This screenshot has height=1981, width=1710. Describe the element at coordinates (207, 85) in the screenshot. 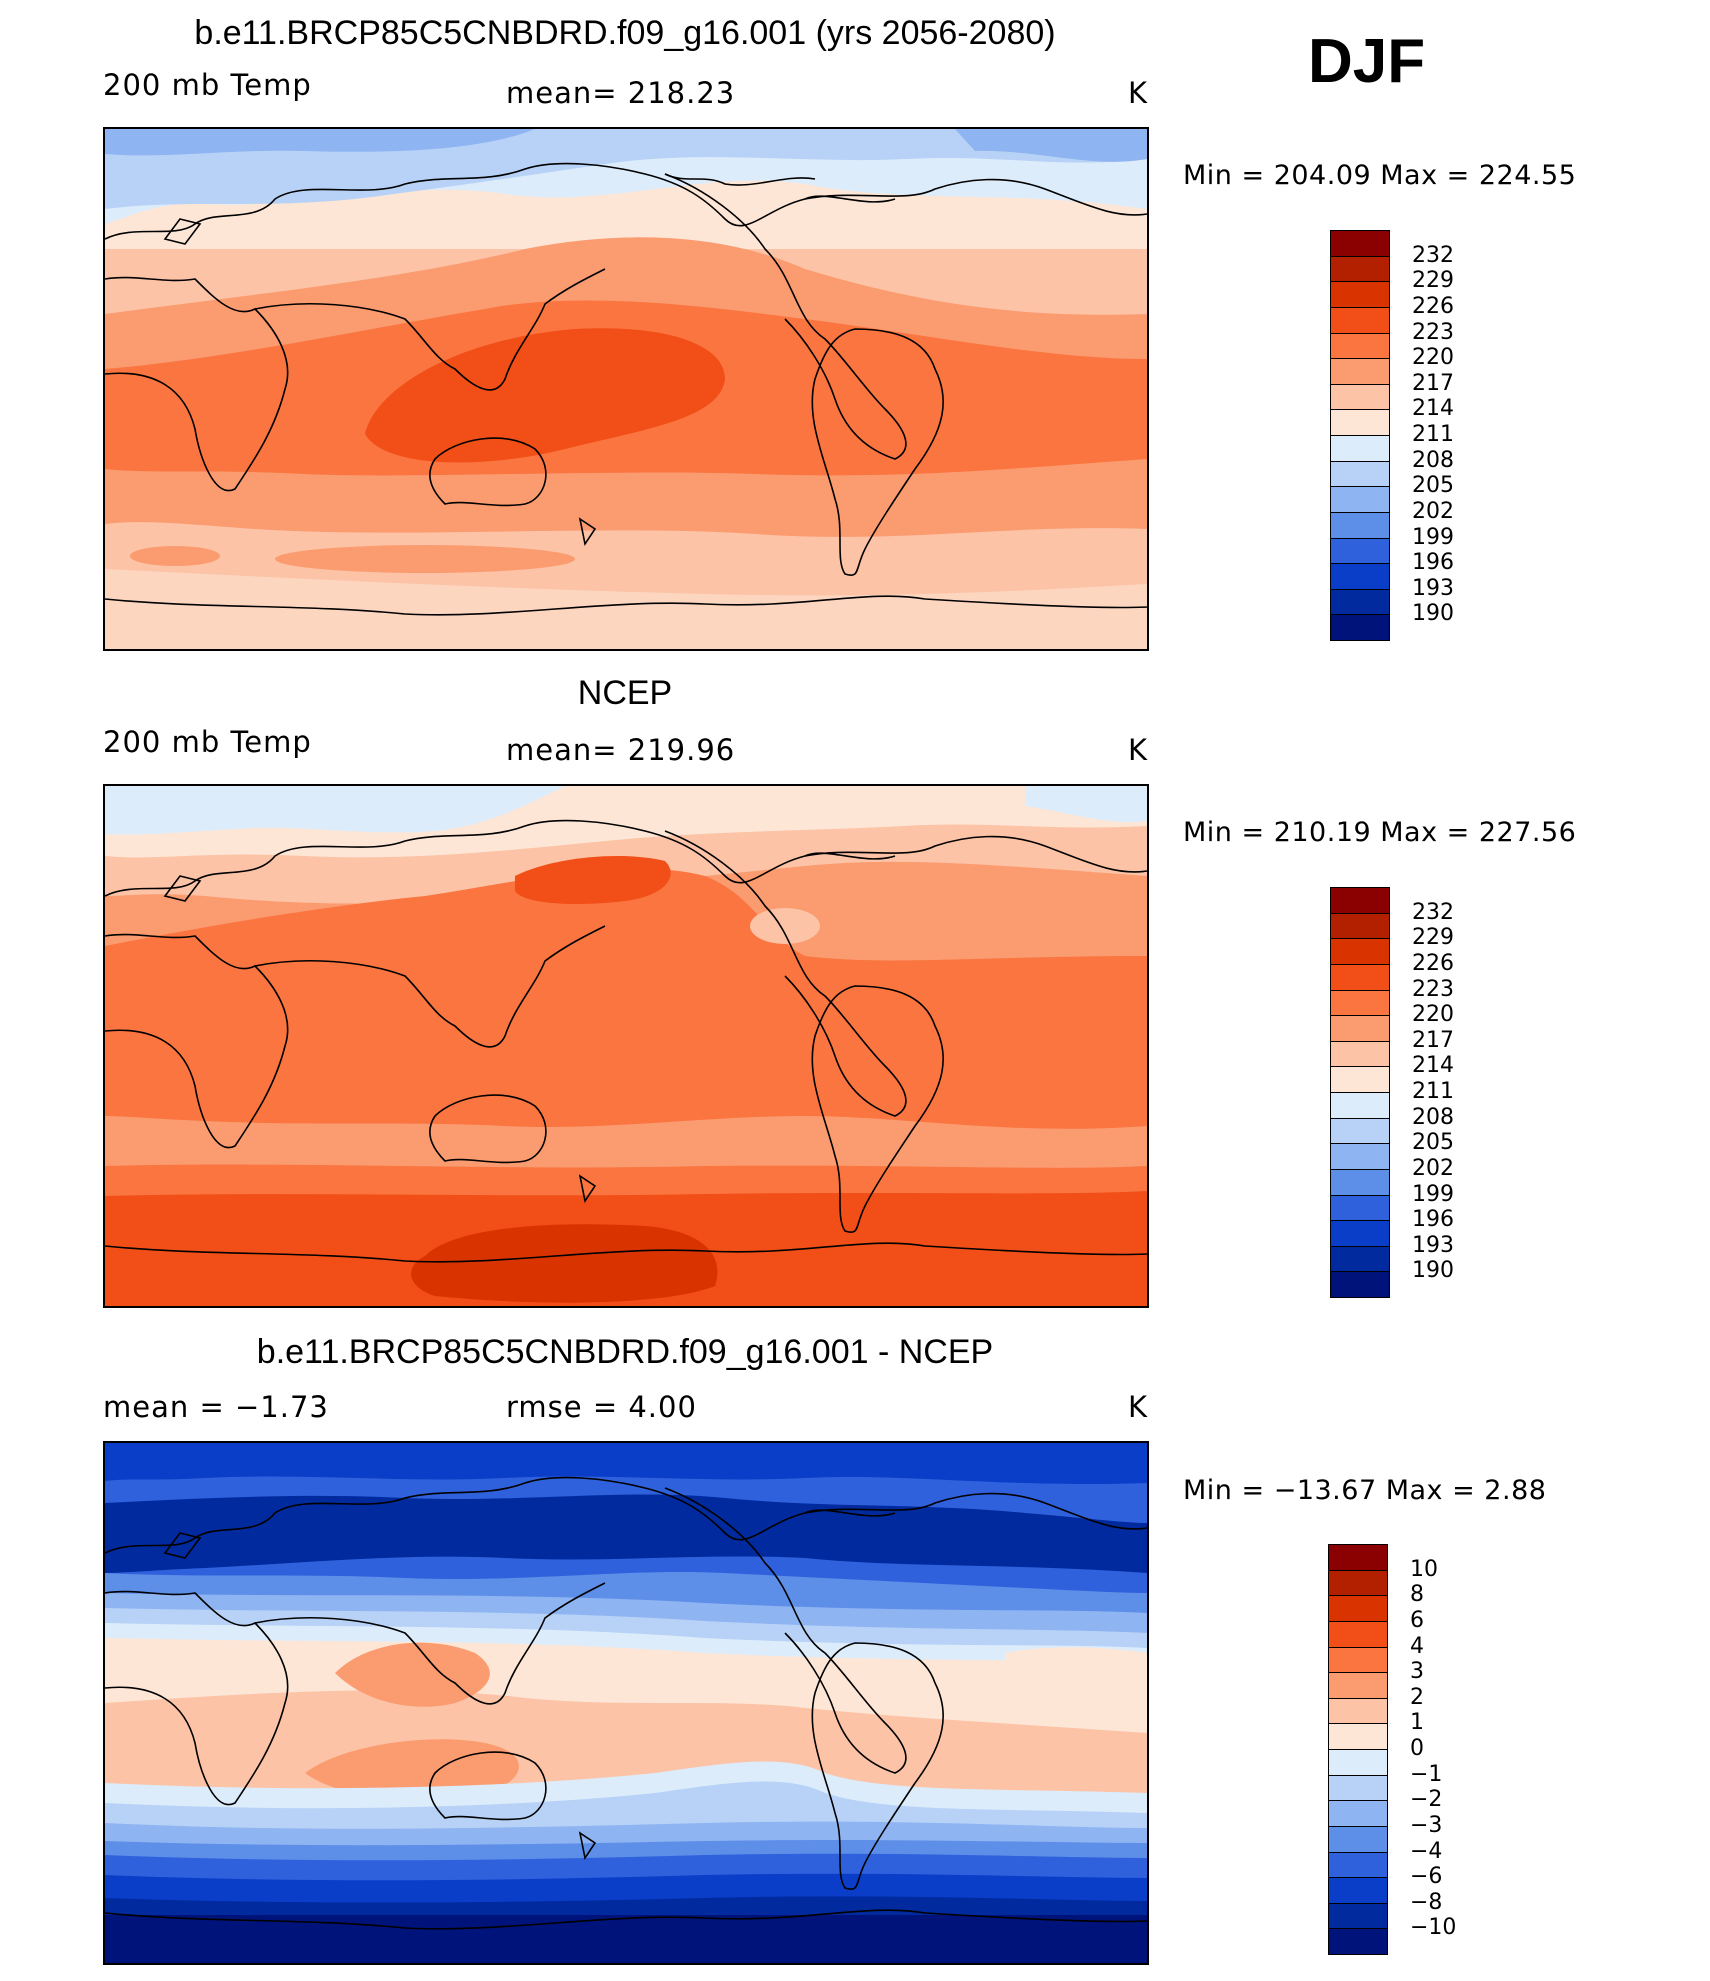

I see `panel-1-variable-label: 200 mb Temp` at that location.